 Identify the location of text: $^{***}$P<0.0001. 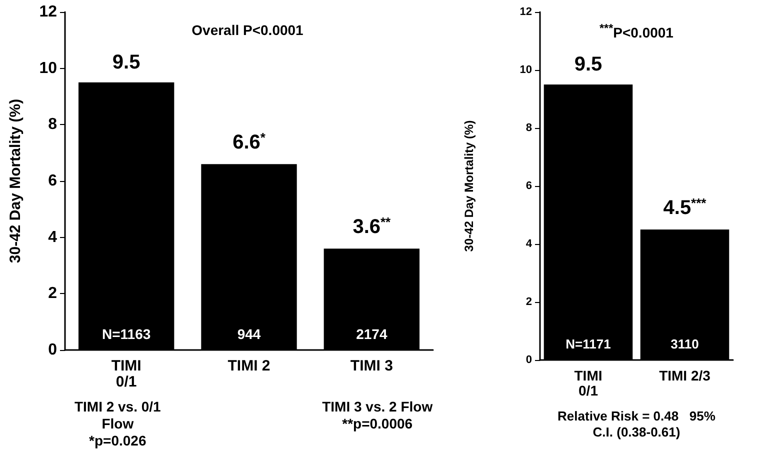
(636, 31).